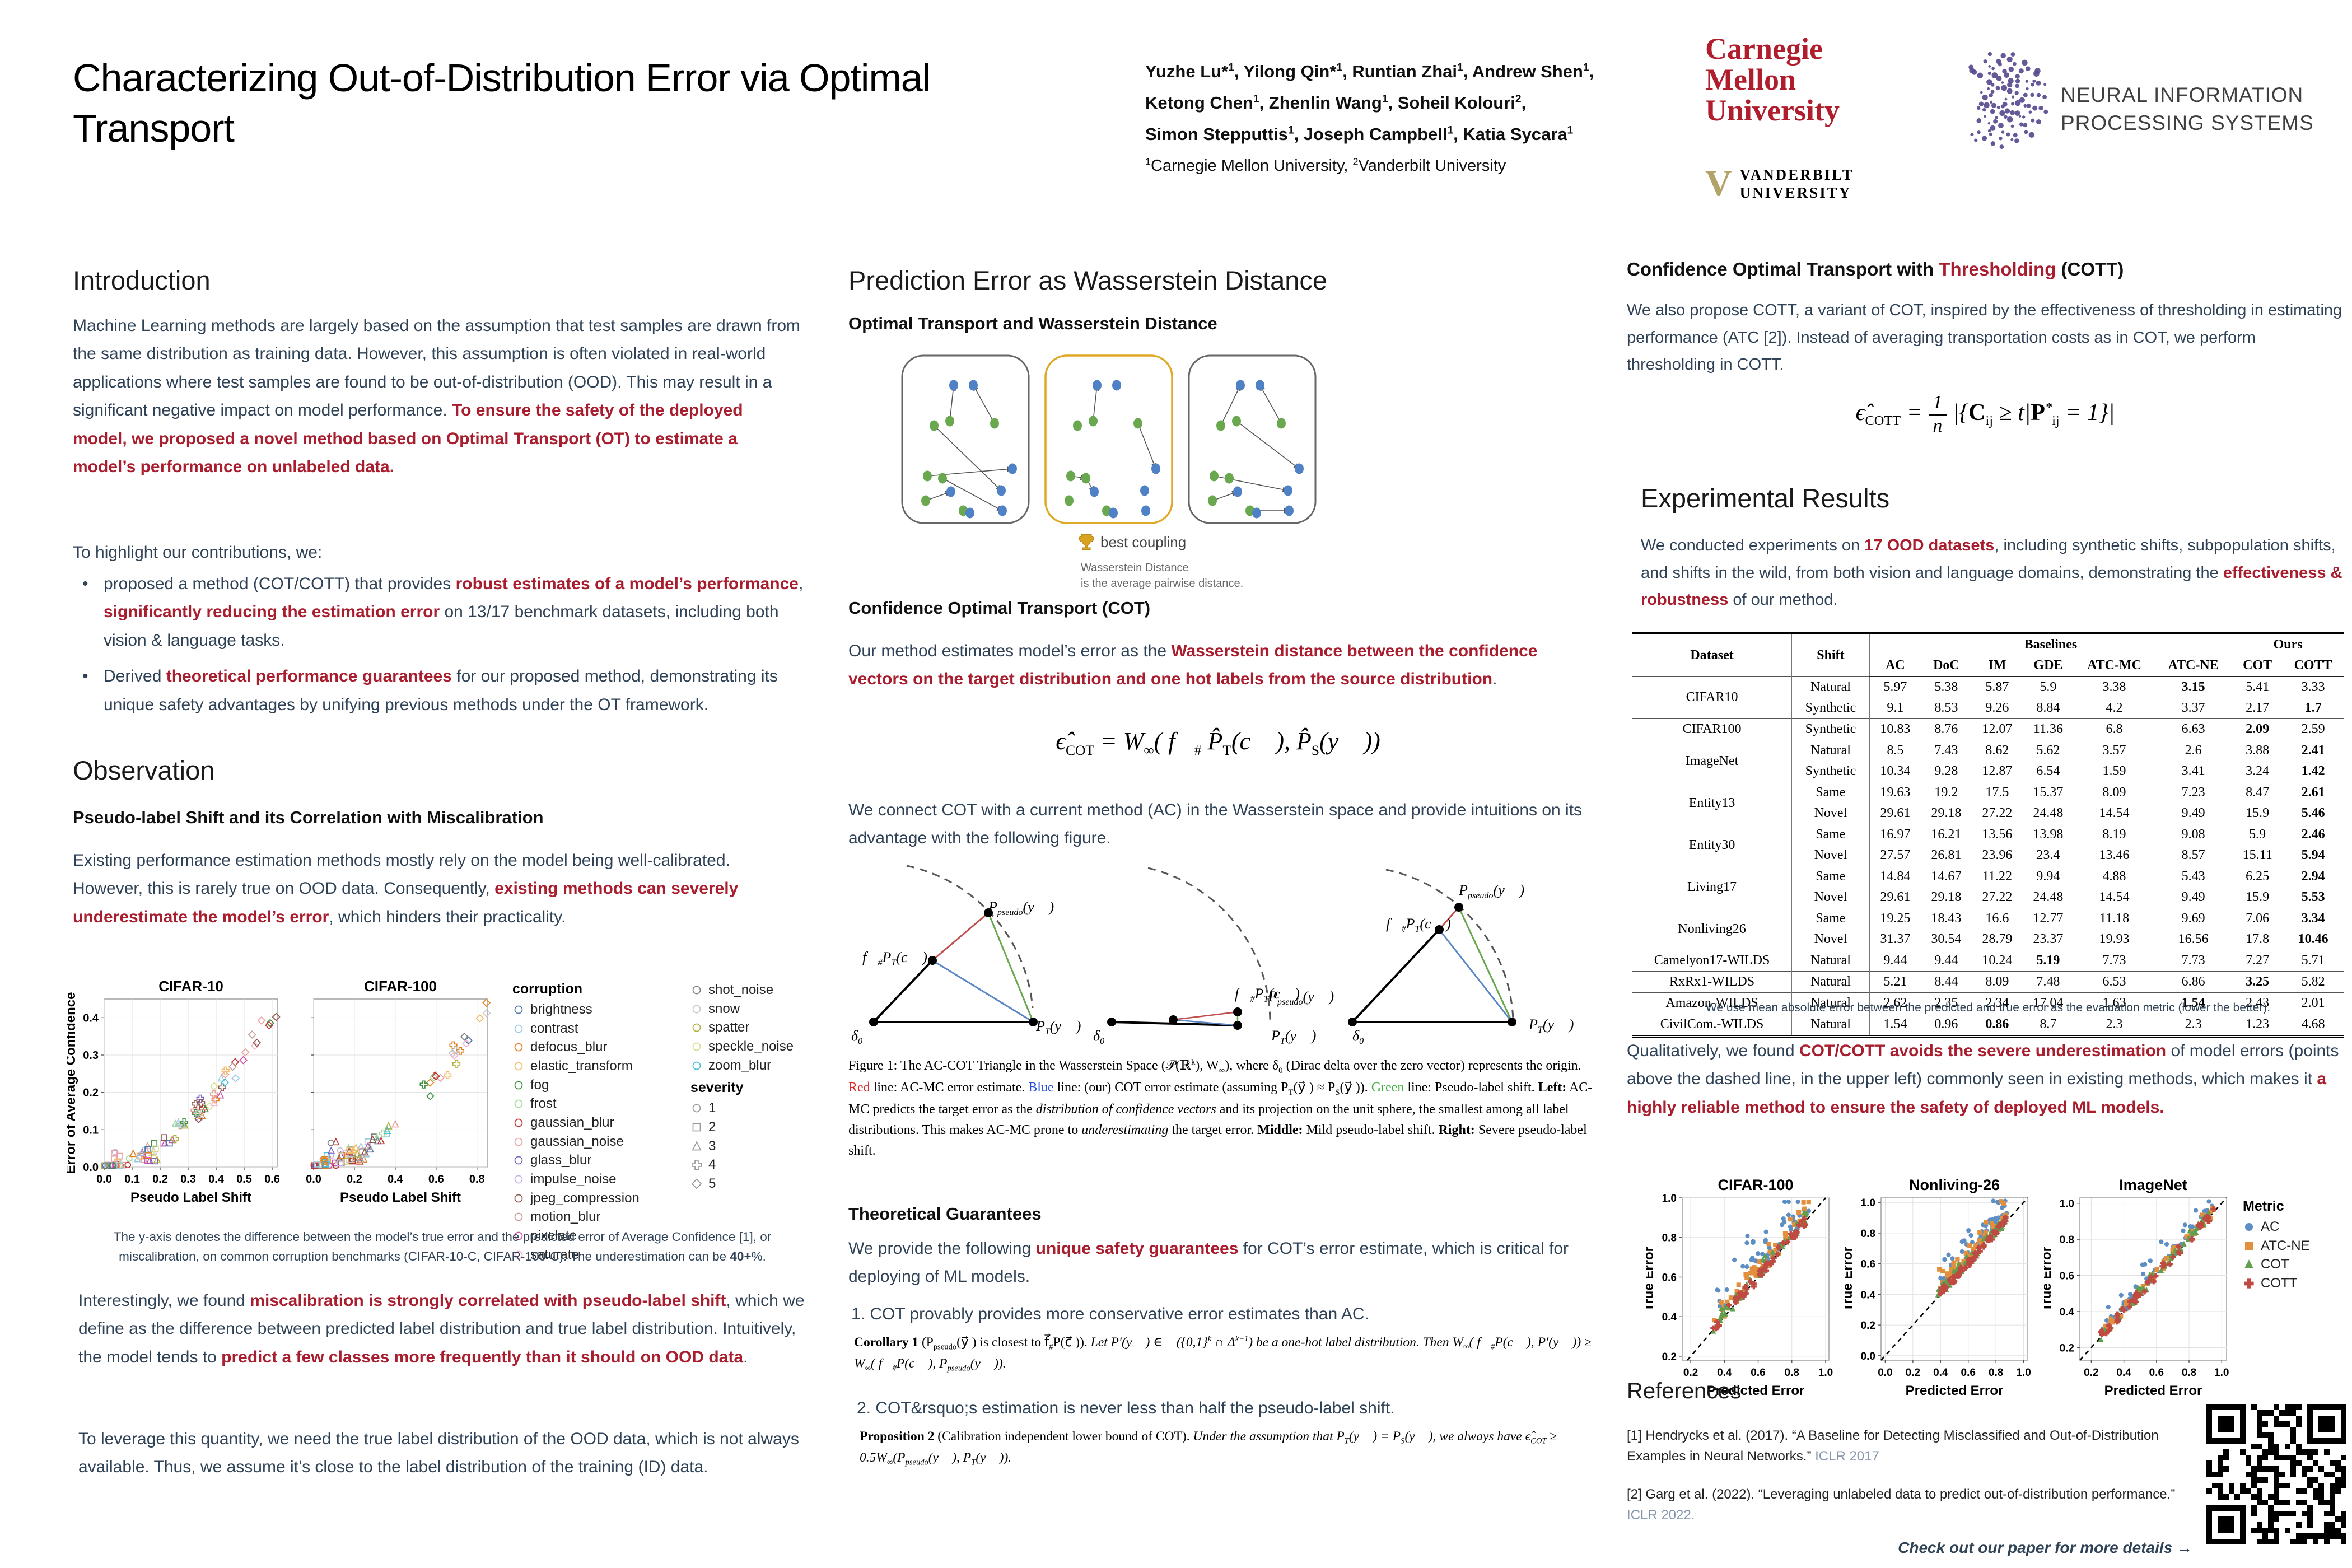 Image resolution: width=2352 pixels, height=1568 pixels. What do you see at coordinates (594, 1010) in the screenshot?
I see `legend-item: brightness` at bounding box center [594, 1010].